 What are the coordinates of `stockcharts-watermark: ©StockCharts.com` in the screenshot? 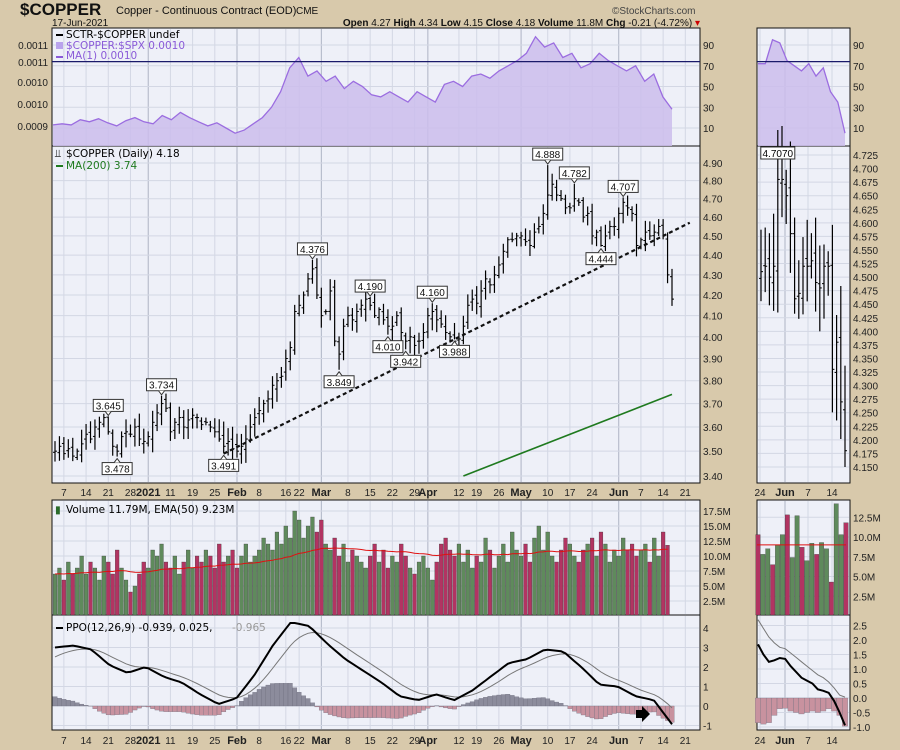 It's located at (654, 11).